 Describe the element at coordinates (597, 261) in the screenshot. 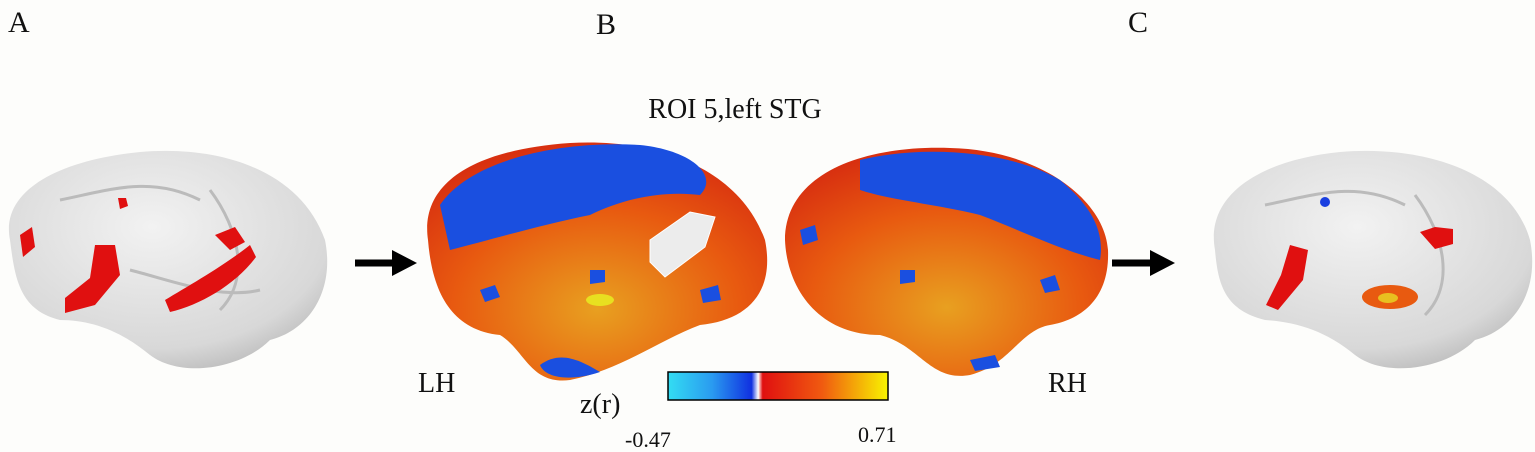

I see `brain-lh` at that location.